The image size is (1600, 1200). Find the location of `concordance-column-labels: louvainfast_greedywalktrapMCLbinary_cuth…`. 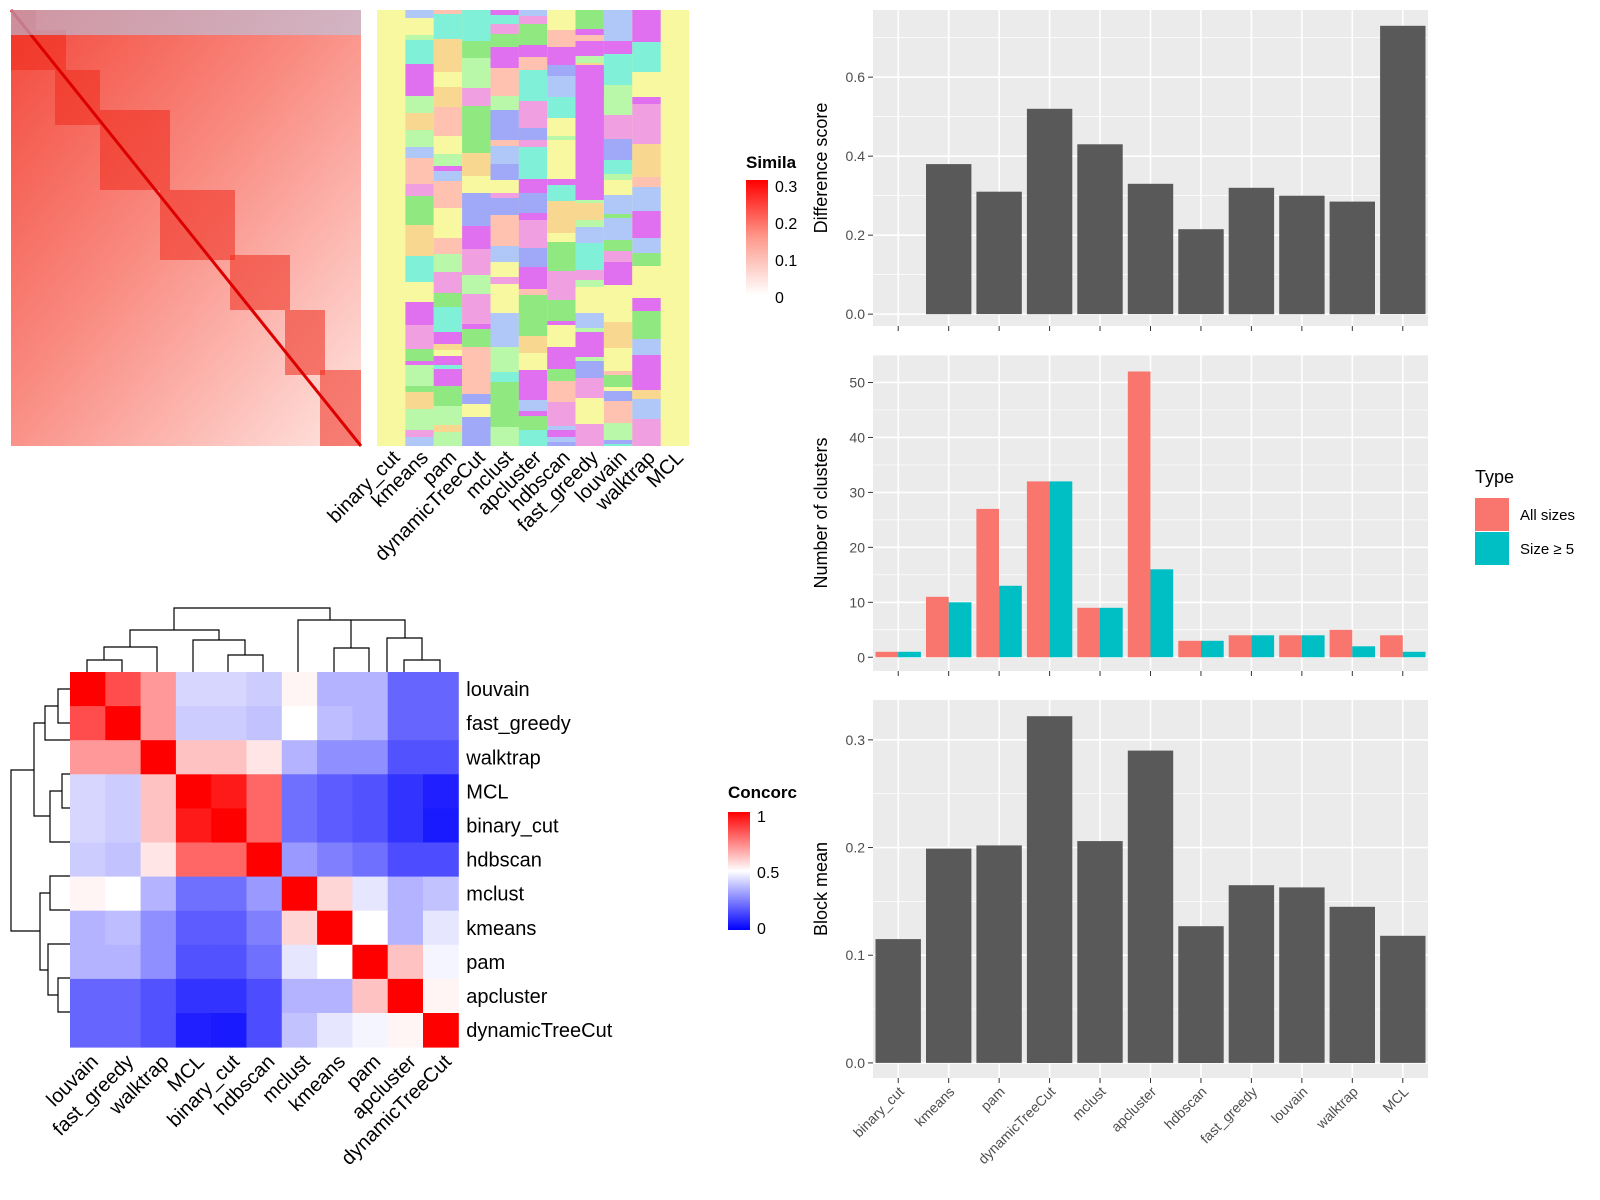

concordance-column-labels: louvainfast_greedywalktrapMCLbinary_cuth… is located at coordinates (250, 1110).